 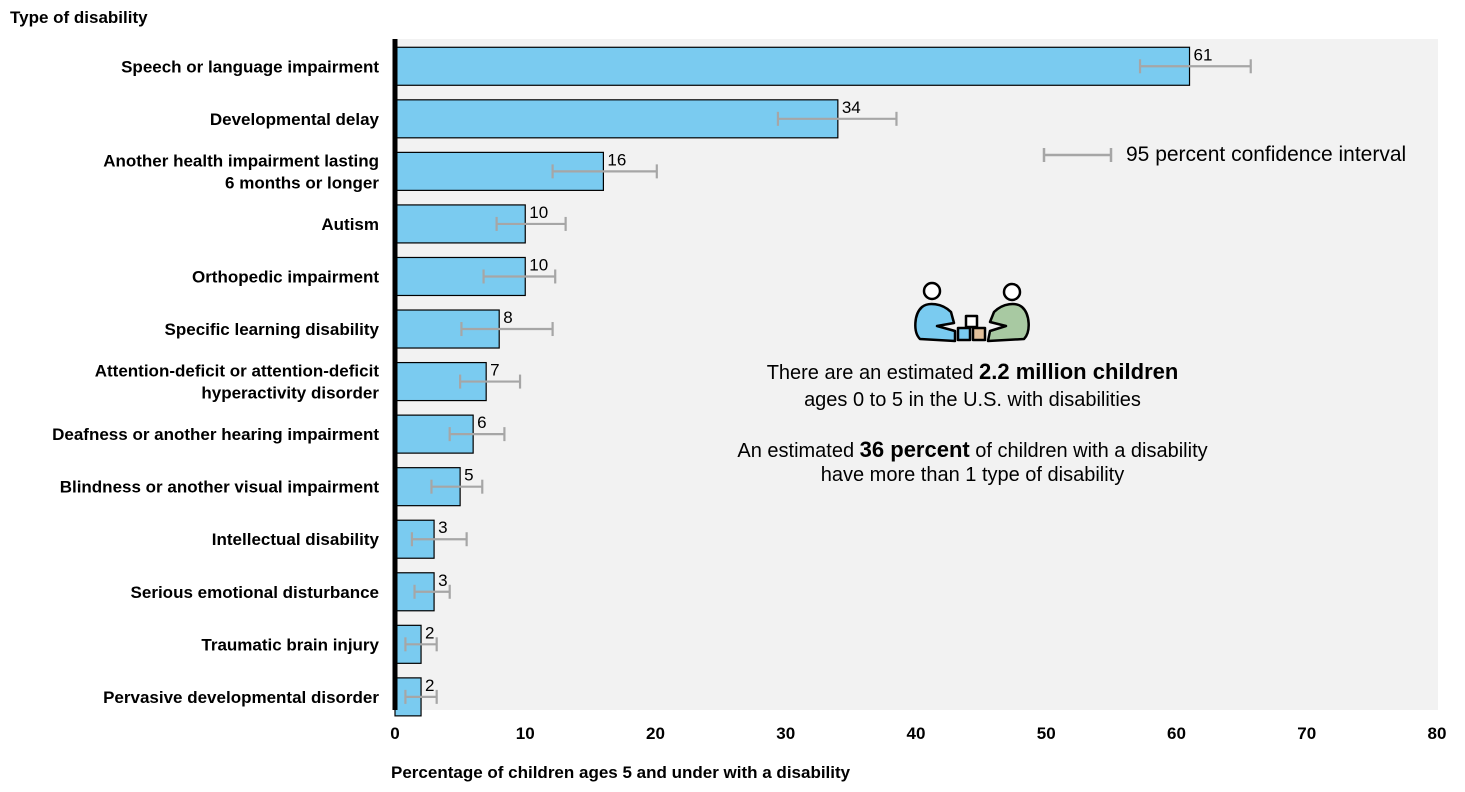 I want to click on annotation-line-3-post: of children with a disability, so click(x=1088, y=451).